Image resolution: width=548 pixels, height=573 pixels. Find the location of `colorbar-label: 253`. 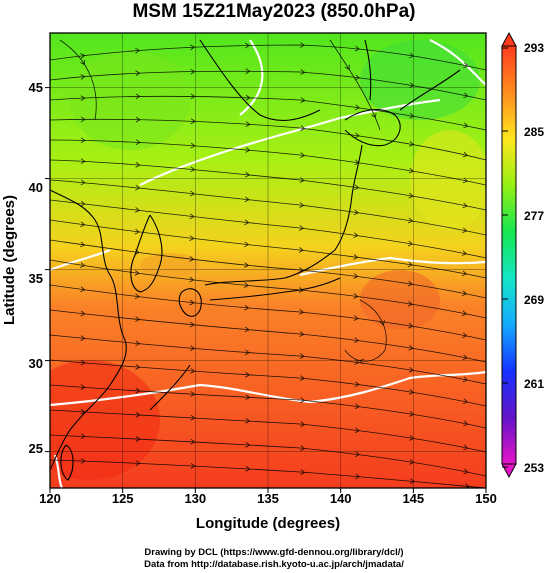

colorbar-label: 253 is located at coordinates (534, 468).